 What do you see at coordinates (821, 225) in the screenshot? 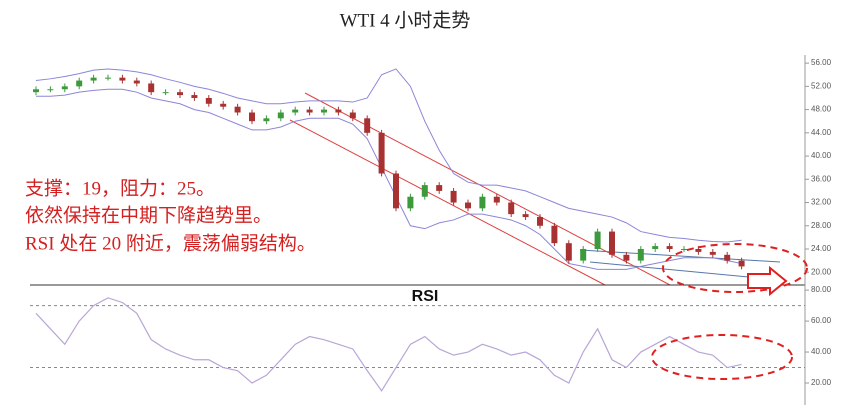
I see `y-tick-label: 28.00` at bounding box center [821, 225].